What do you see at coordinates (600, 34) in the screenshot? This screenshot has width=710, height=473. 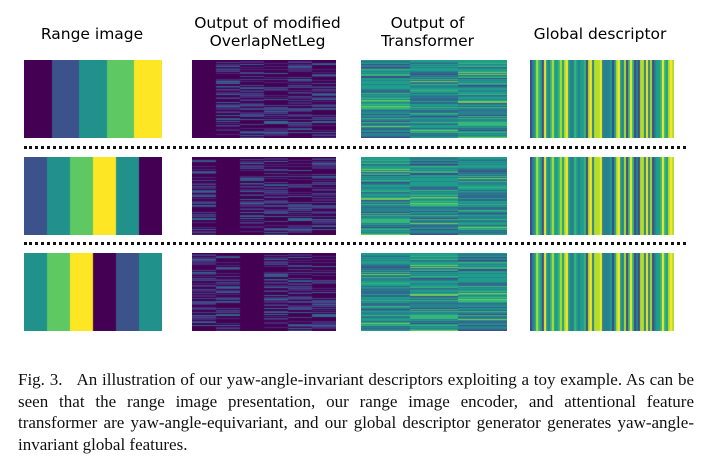 I see `column-header-global: Global descriptor` at bounding box center [600, 34].